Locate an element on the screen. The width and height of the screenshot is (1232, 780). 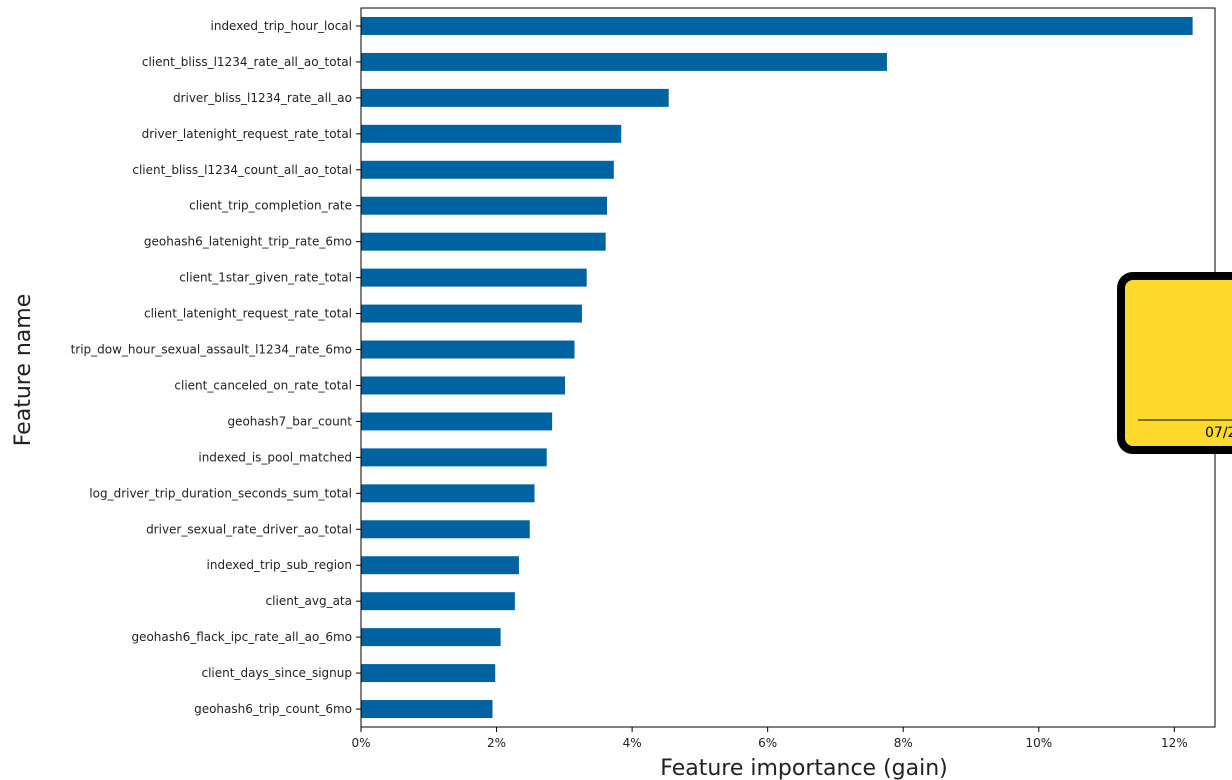
y-tick-label: driver_latenight_request_rate_total is located at coordinates (247, 134).